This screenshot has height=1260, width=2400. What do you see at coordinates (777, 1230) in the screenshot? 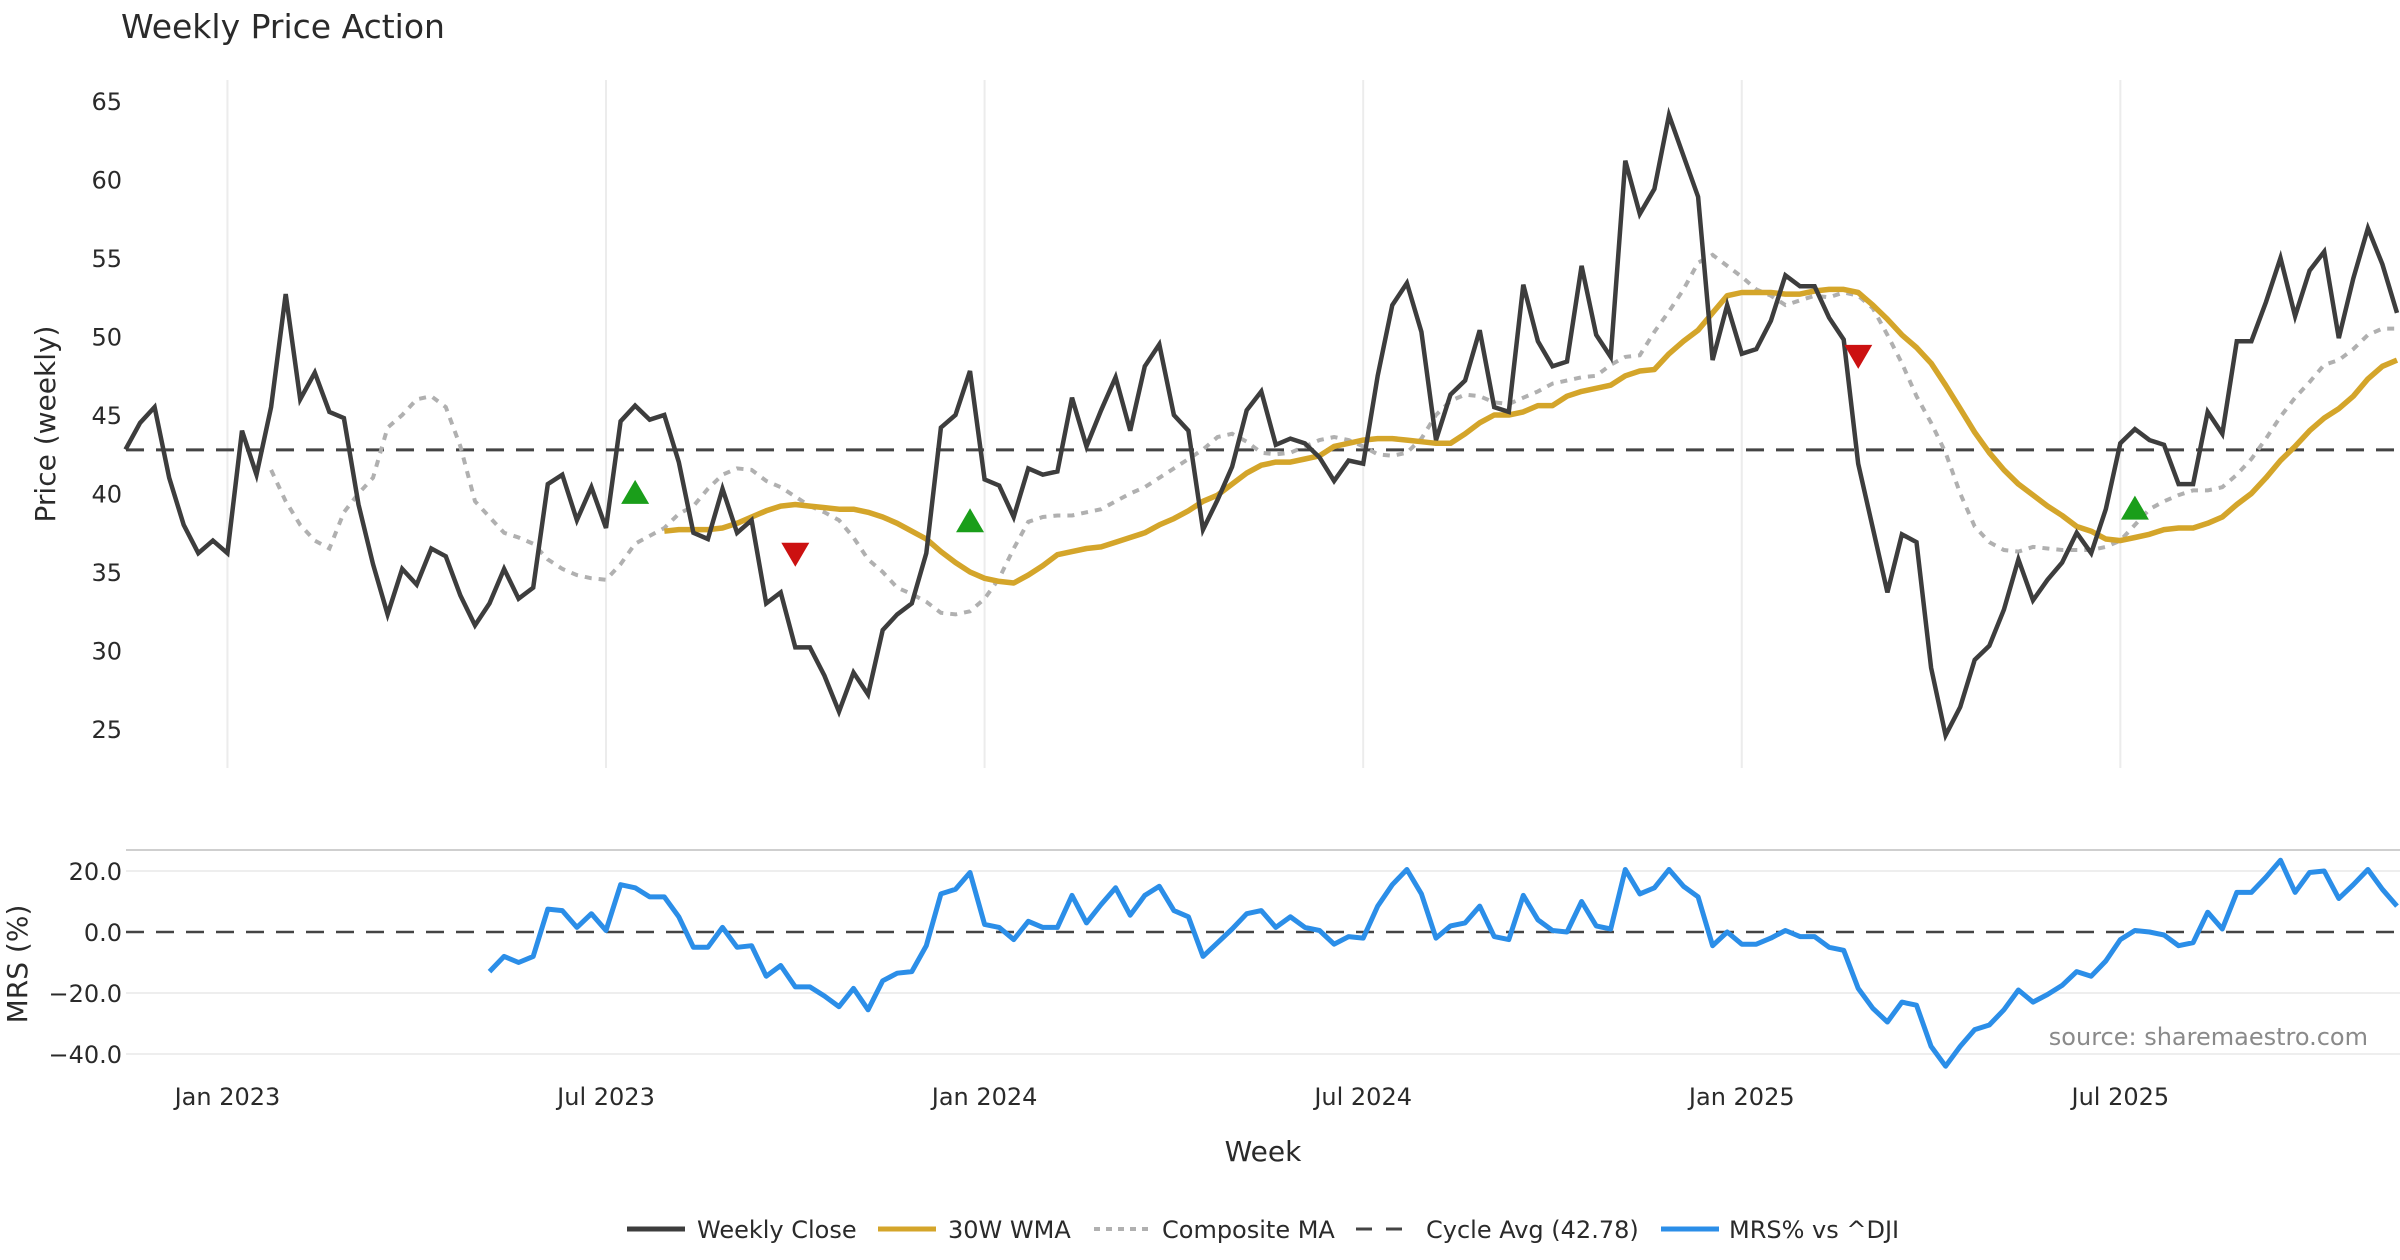
I see `legend-label-weekly-close: Weekly Close` at bounding box center [777, 1230].